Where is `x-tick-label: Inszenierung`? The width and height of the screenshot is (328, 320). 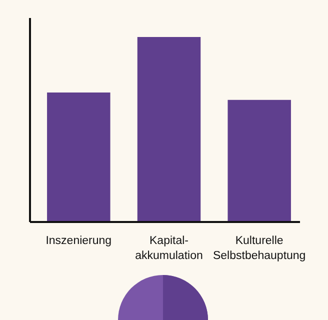
x-tick-label: Inszenierung is located at coordinates (79, 241).